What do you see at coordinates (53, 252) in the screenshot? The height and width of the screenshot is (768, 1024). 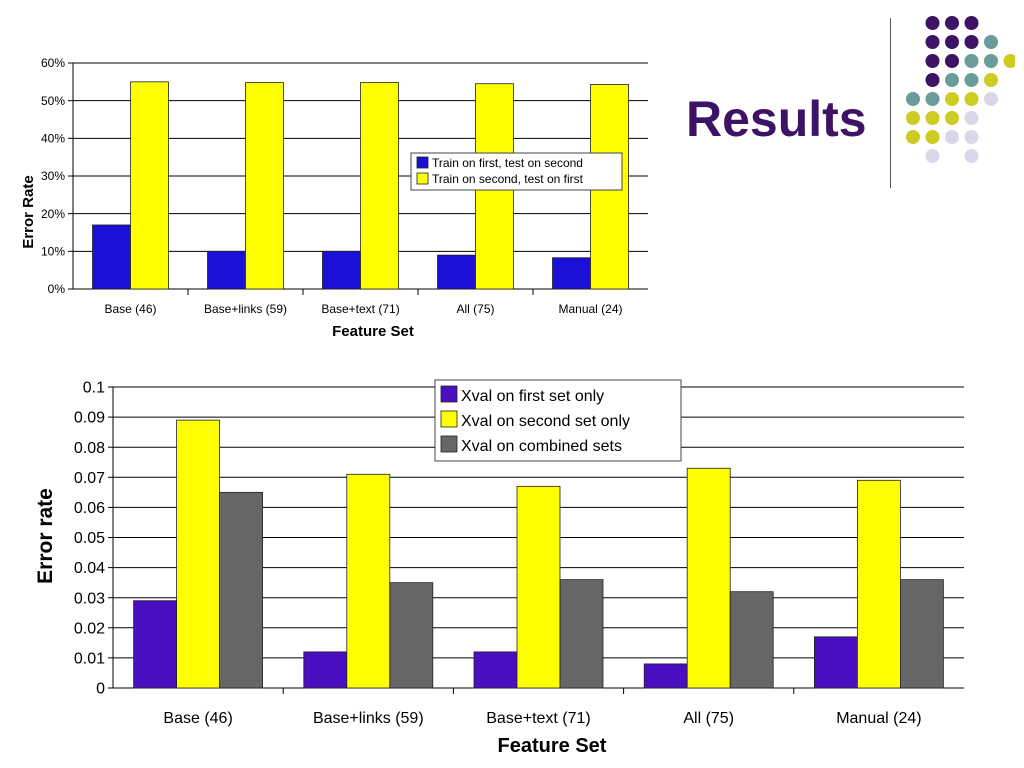 I see `y-tick-label: 10%` at bounding box center [53, 252].